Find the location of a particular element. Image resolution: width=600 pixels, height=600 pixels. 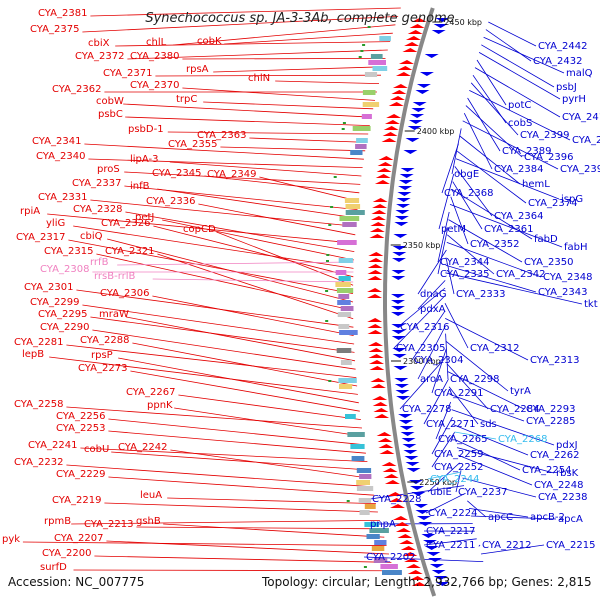

gene-label: CYA_2299 is located at coordinates (54, 302).